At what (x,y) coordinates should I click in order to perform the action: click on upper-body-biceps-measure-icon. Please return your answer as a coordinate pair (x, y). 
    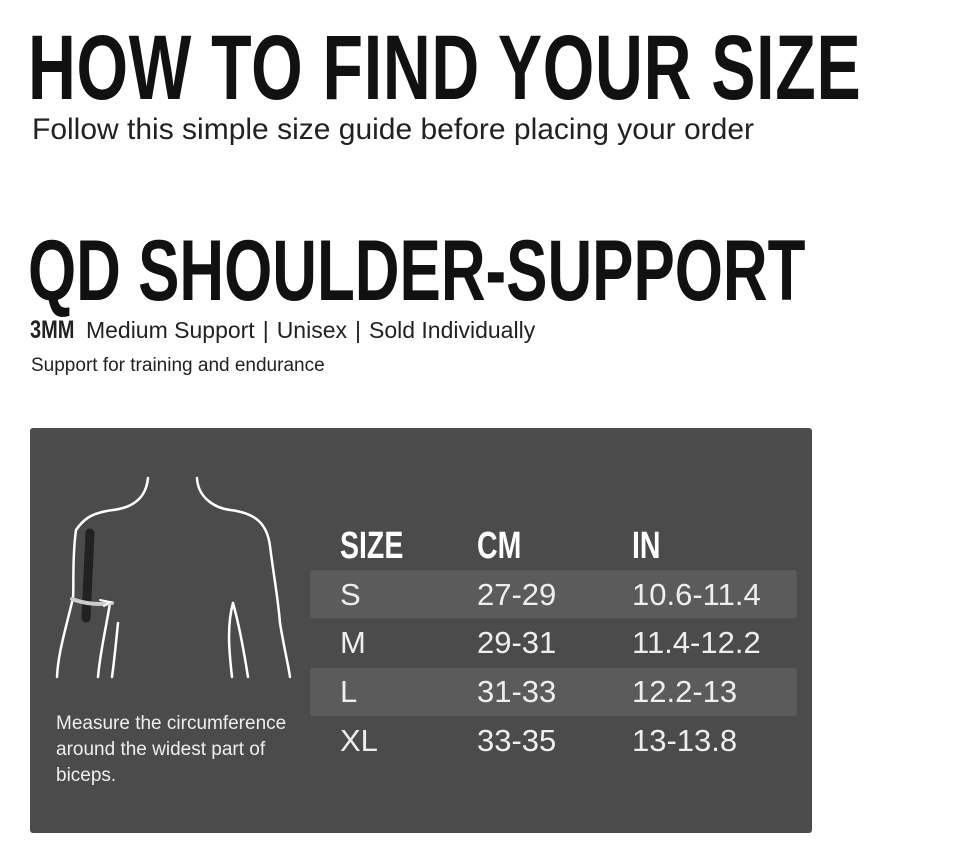
    Looking at the image, I should click on (173, 577).